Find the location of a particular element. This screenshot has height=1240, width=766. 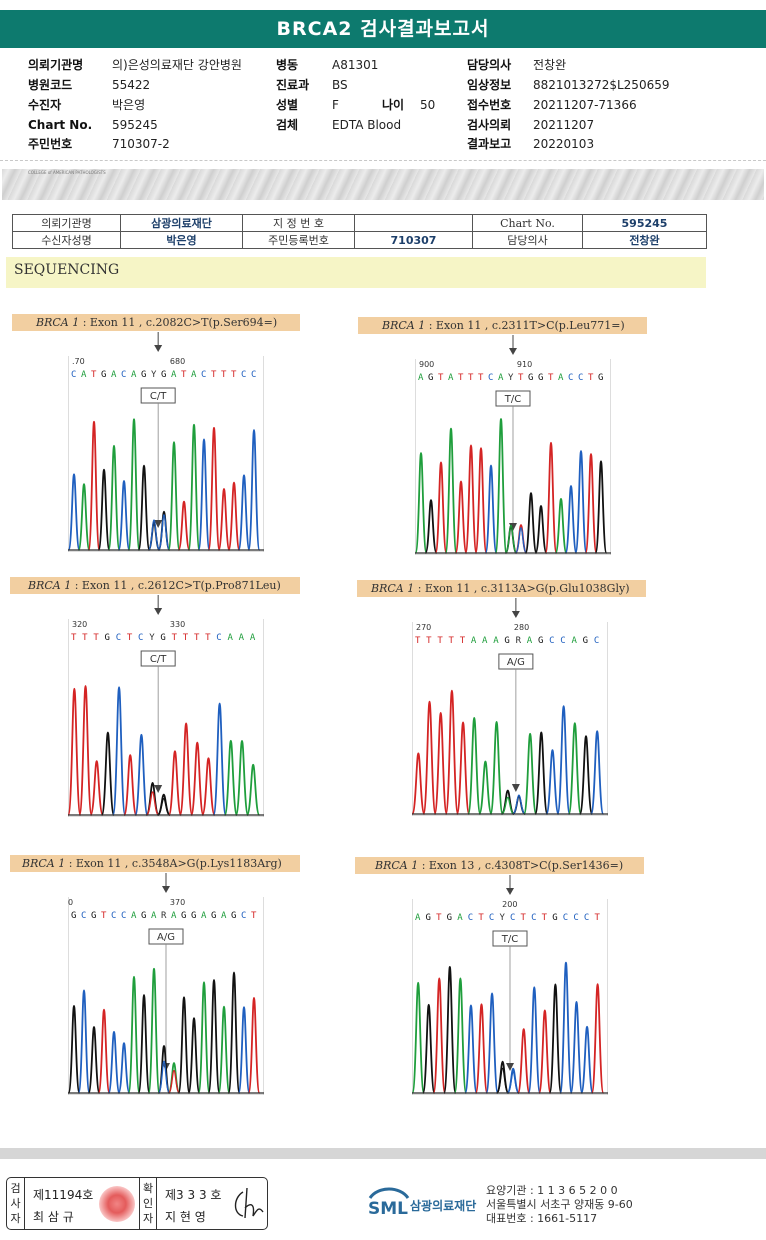

variant-desc: : Exon 11 , c.3548A>G(p.Lys1183Arg) is located at coordinates (173, 863).